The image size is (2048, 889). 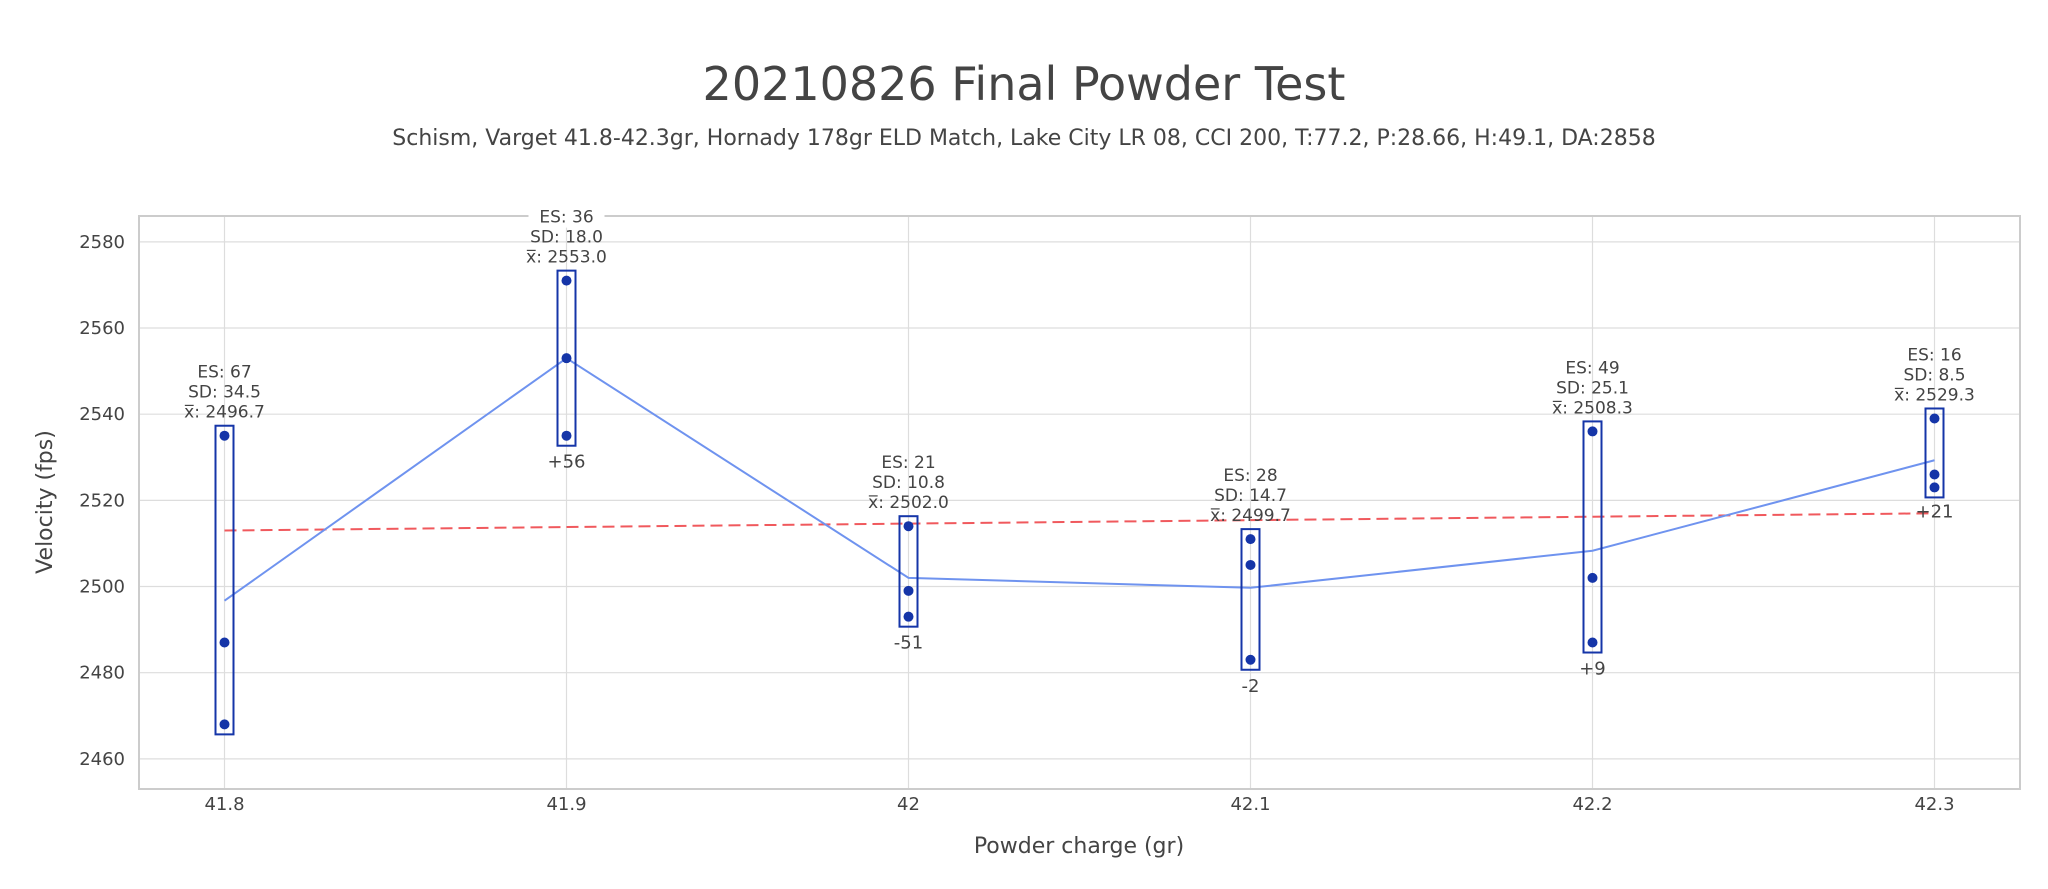 What do you see at coordinates (224, 393) in the screenshot?
I see `sd-label: SD: 34.5` at bounding box center [224, 393].